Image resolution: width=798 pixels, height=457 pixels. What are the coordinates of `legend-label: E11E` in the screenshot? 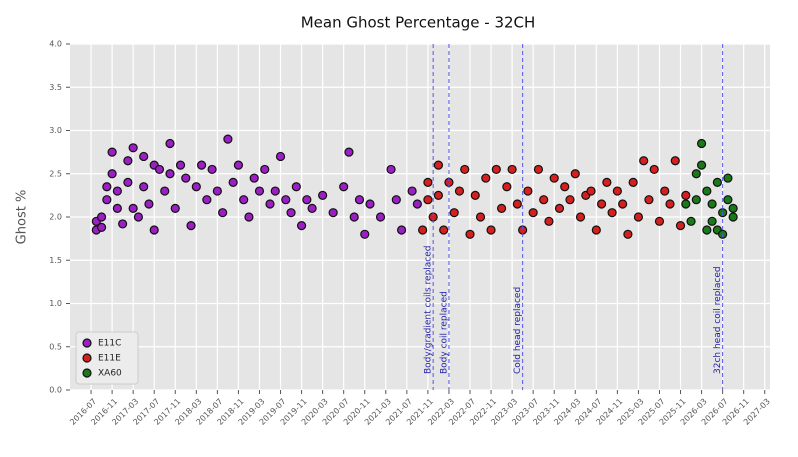 It's located at (109, 359).